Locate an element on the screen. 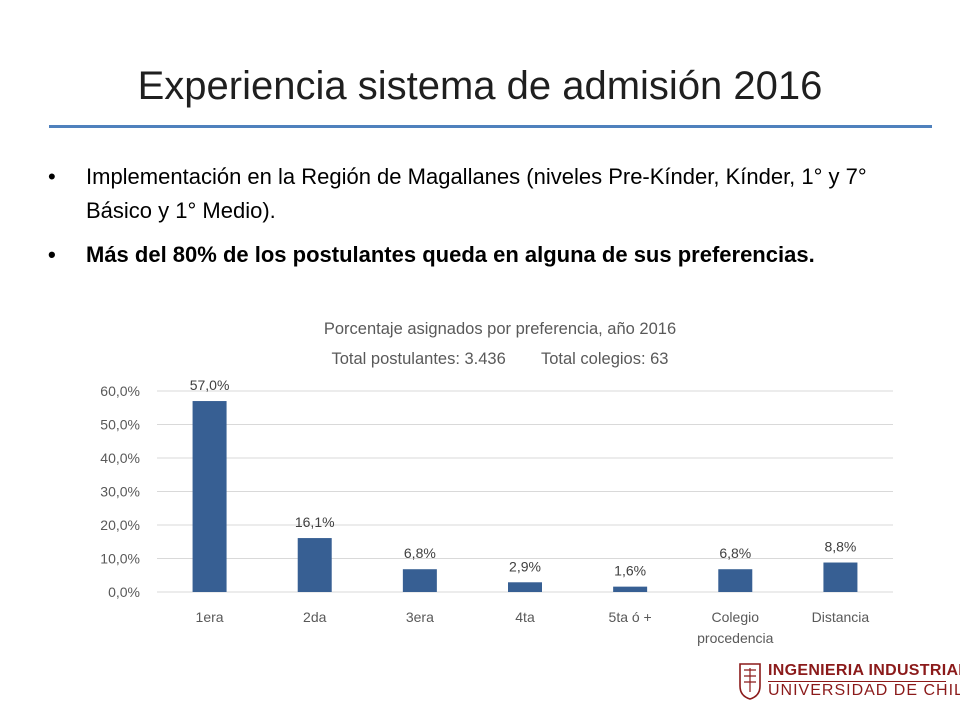 The image size is (960, 720). y-tick-label: 20,0% is located at coordinates (120, 525).